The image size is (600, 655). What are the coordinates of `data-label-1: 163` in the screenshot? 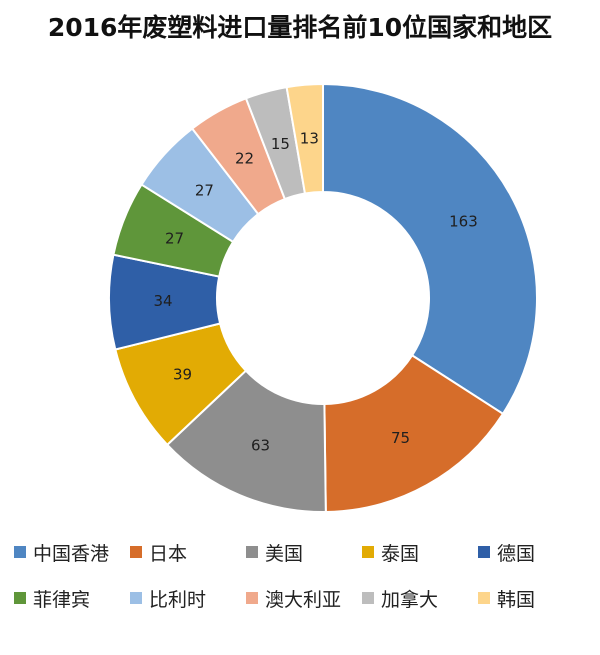 It's located at (463, 221).